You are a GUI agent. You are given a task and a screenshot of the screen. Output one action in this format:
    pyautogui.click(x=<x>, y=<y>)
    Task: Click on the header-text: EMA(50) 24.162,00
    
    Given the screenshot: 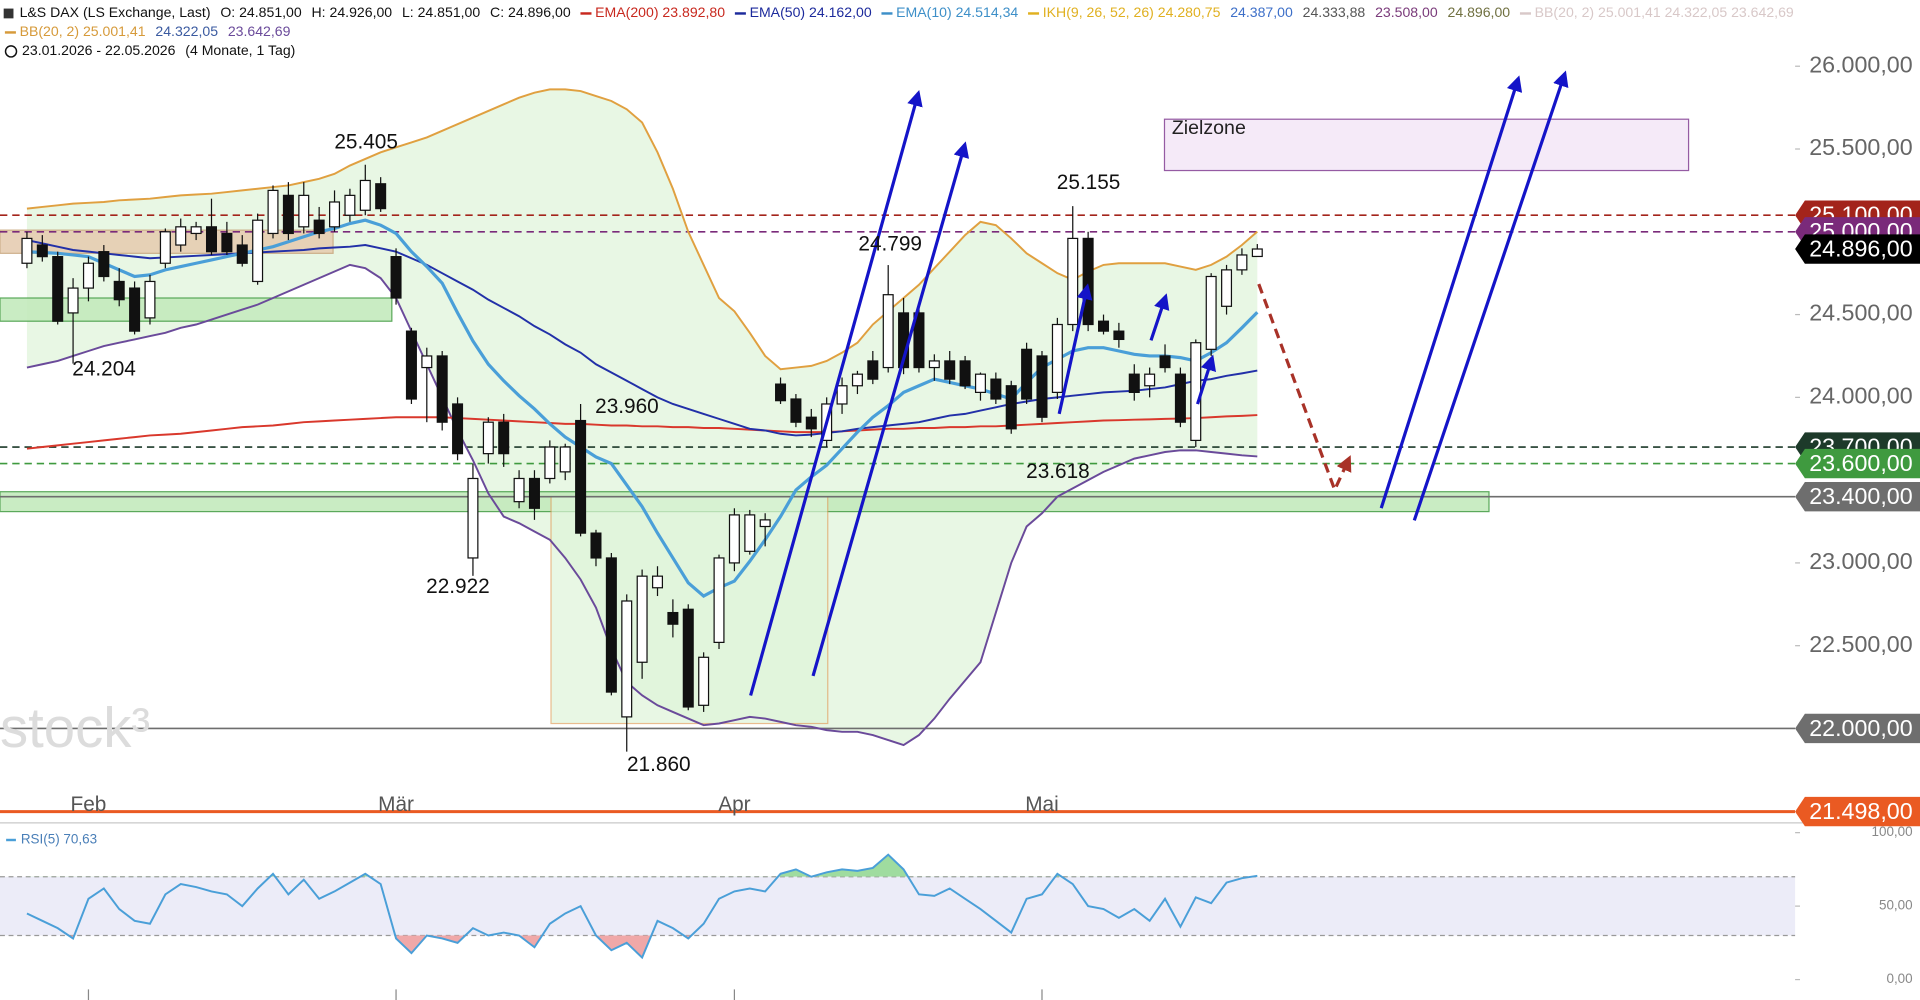 What is the action you would take?
    pyautogui.click(x=811, y=12)
    